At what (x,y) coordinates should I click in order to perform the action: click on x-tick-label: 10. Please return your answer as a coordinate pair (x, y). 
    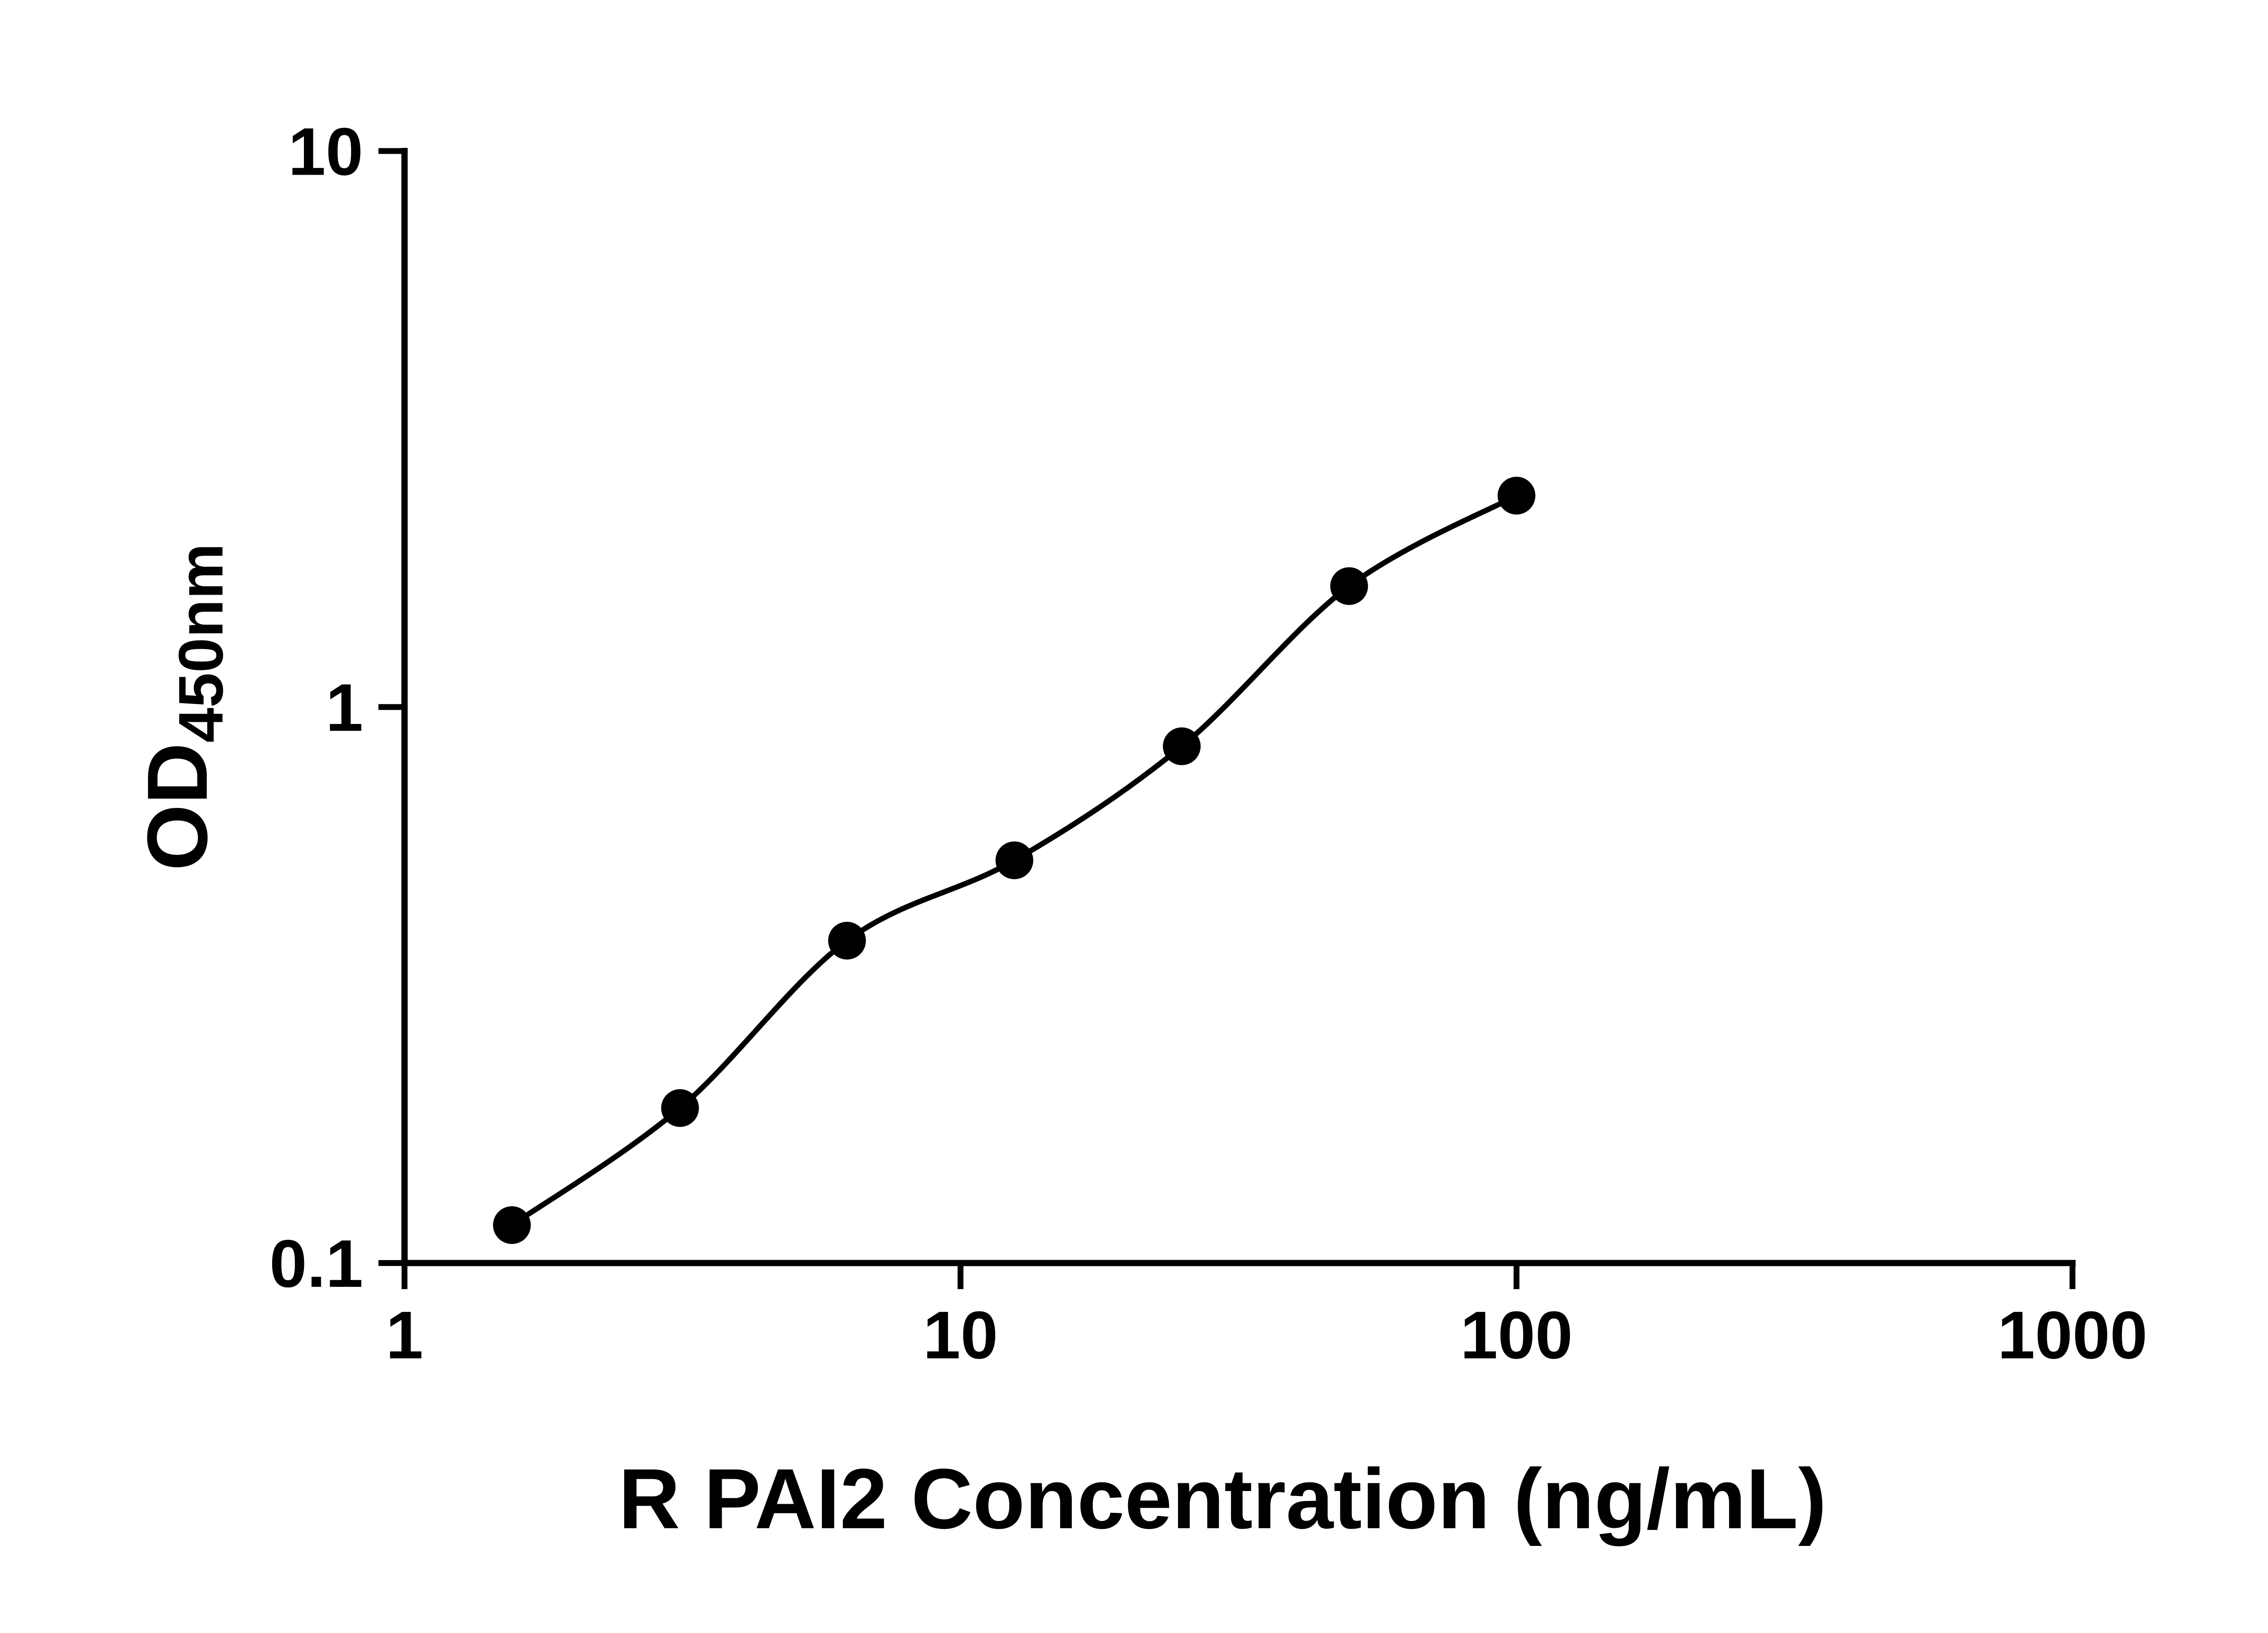
    Looking at the image, I should click on (961, 1335).